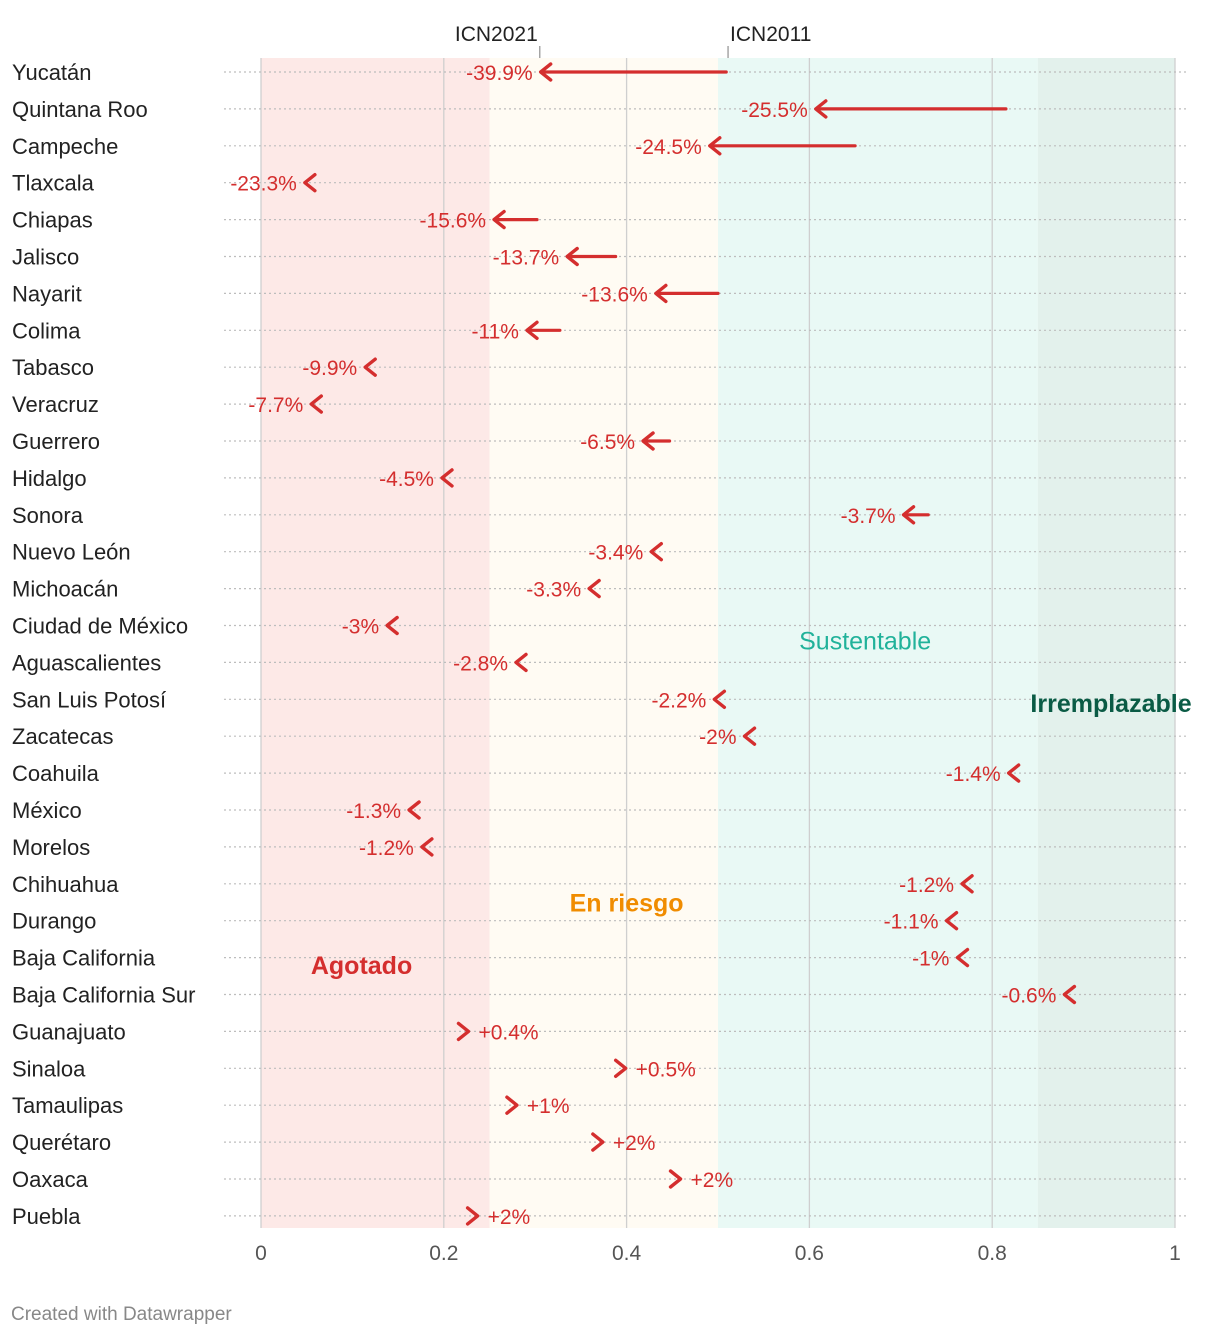 This screenshot has height=1340, width=1220. Describe the element at coordinates (48, 515) in the screenshot. I see `category-label-12: Sonora` at that location.